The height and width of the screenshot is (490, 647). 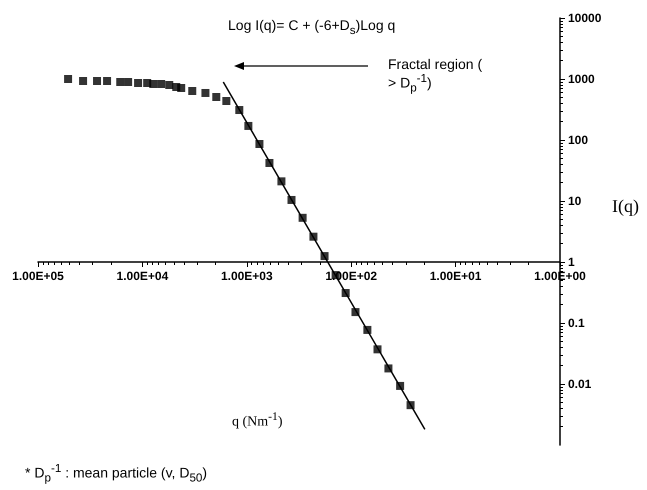 What do you see at coordinates (116, 473) in the screenshot?
I see `text: * D$_{p}$$^{-1}$ : mean particle (v, D$_{50}$)` at bounding box center [116, 473].